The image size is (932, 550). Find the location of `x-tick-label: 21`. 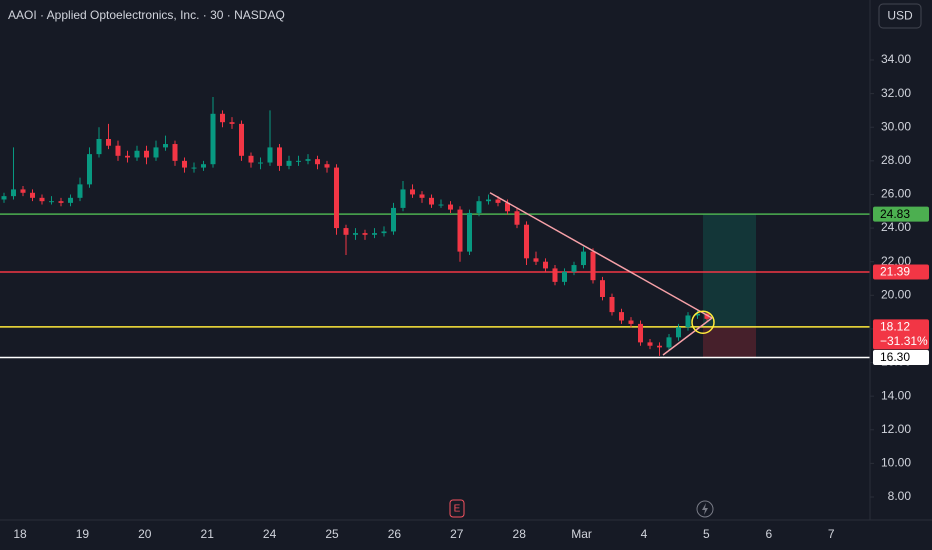

x-tick-label: 21 is located at coordinates (208, 534).